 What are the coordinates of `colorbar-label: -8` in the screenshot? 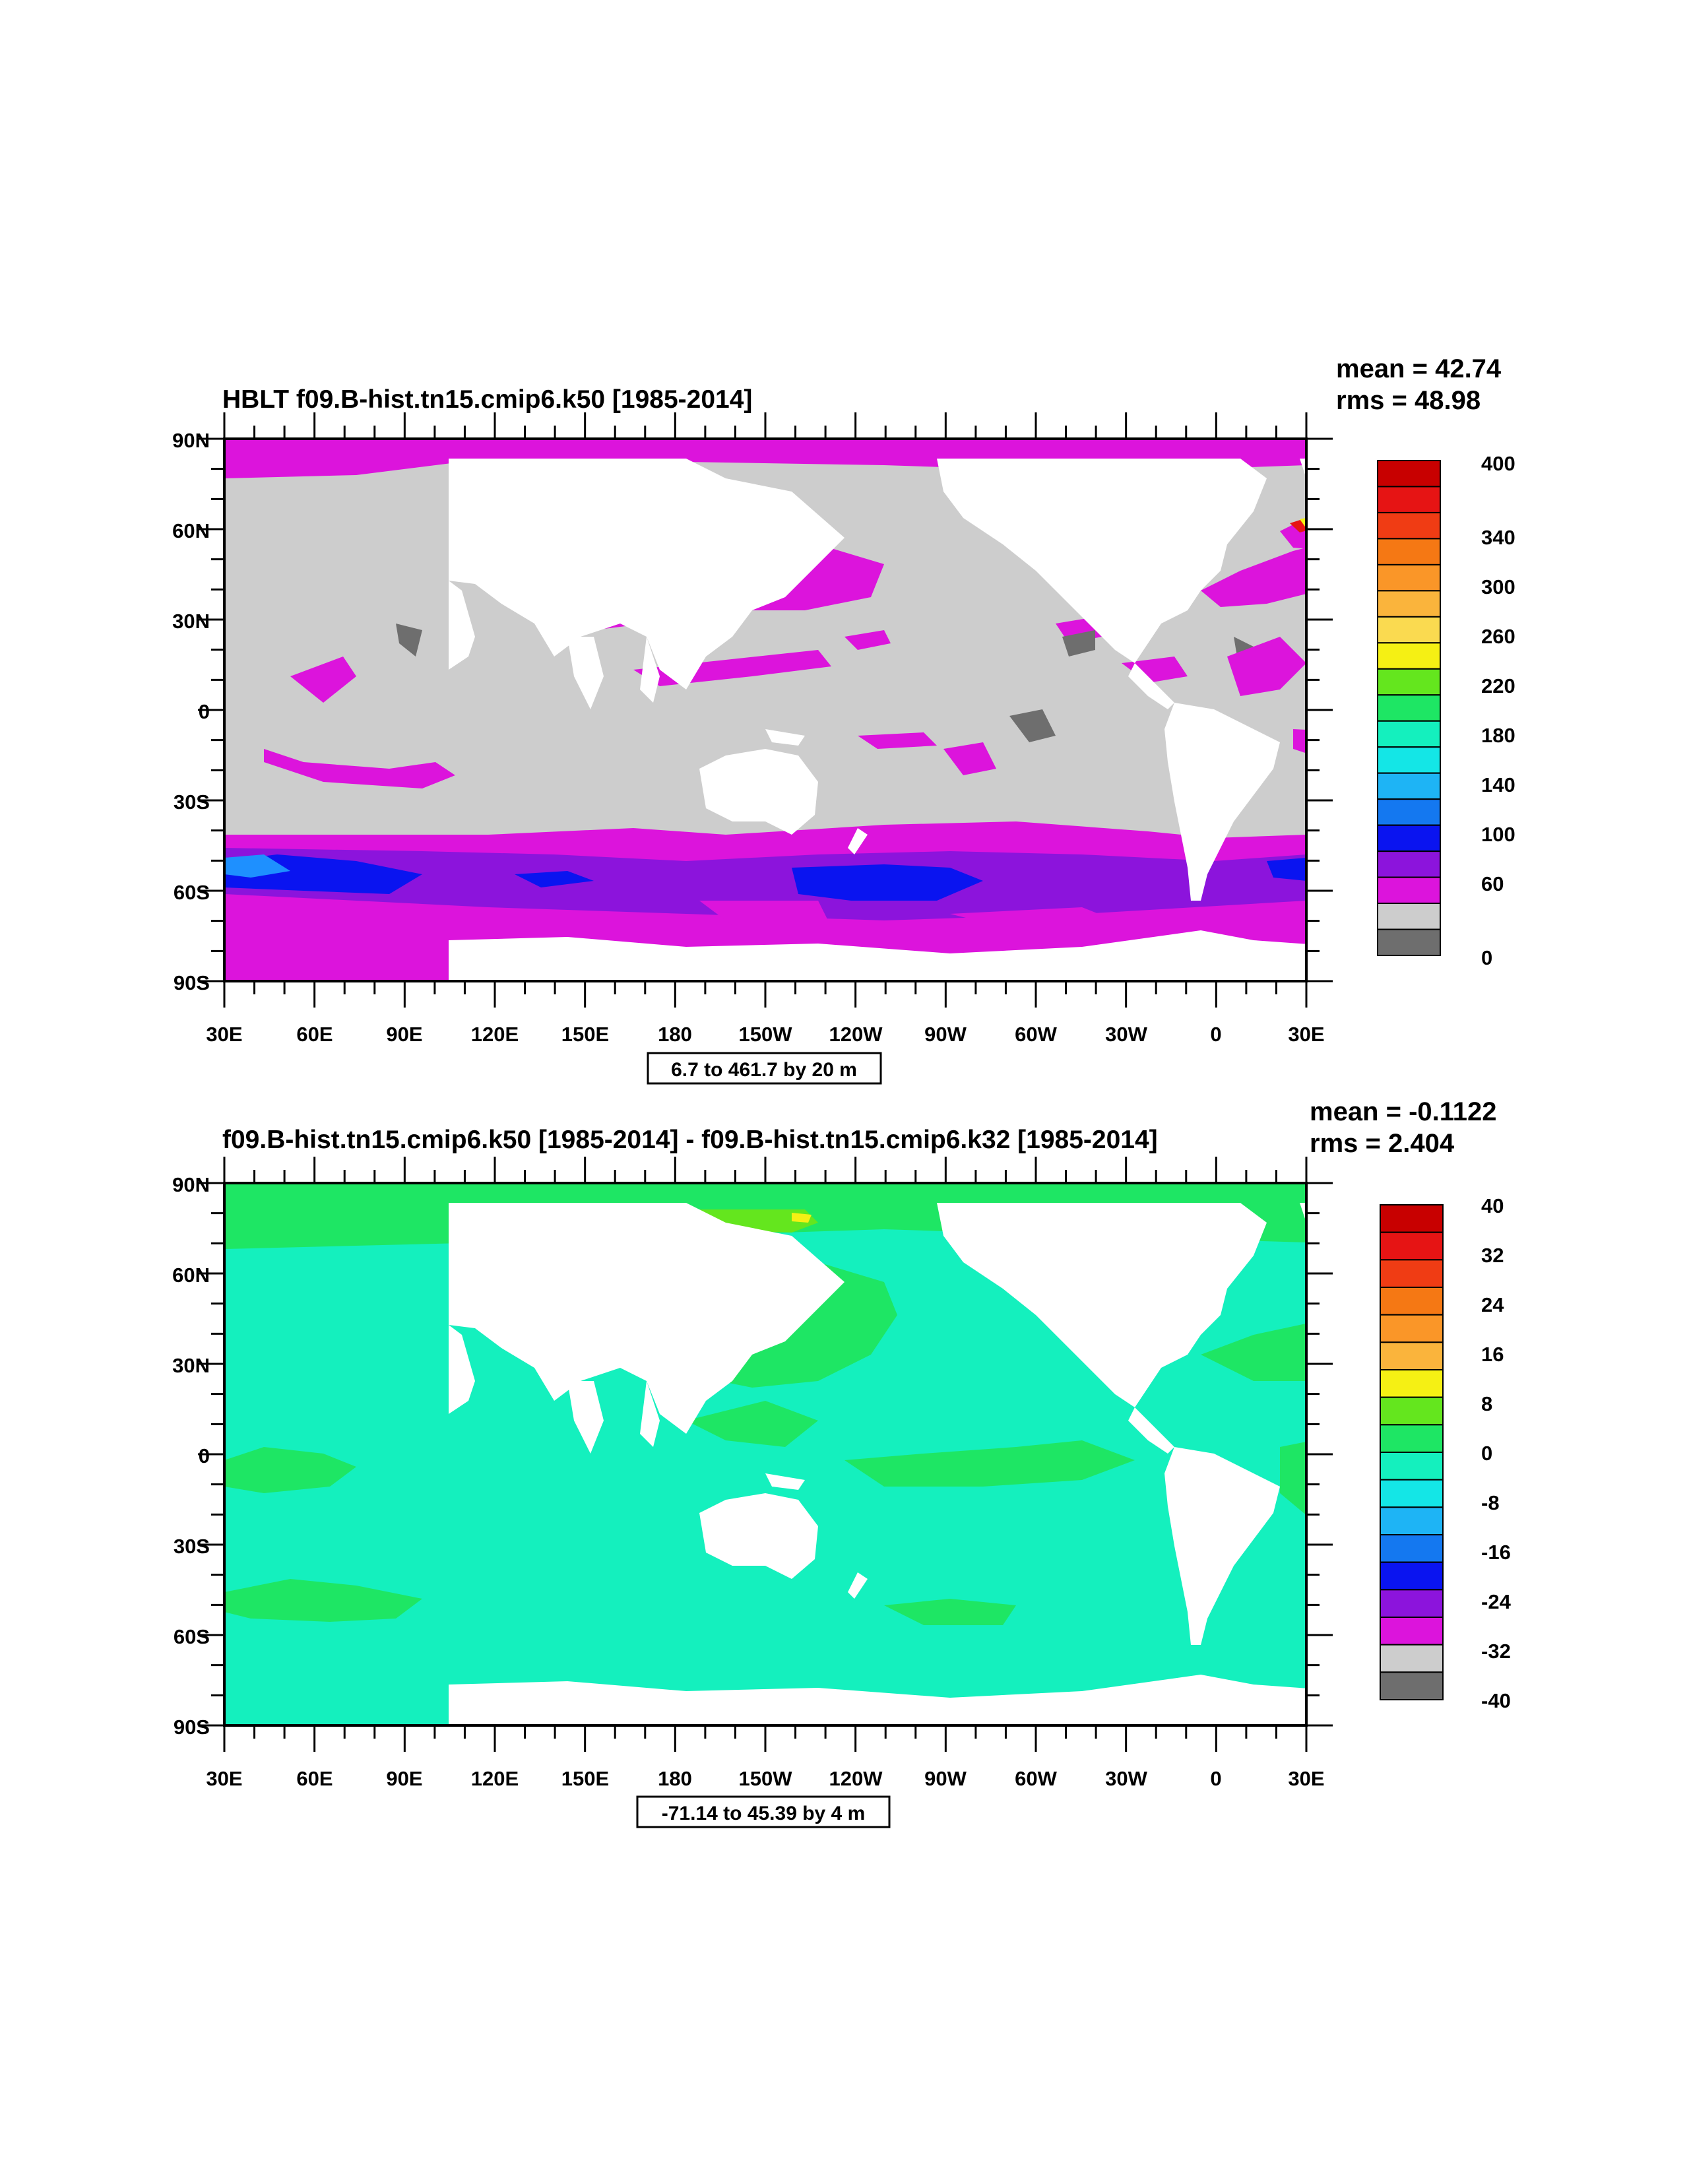 It's located at (1490, 1502).